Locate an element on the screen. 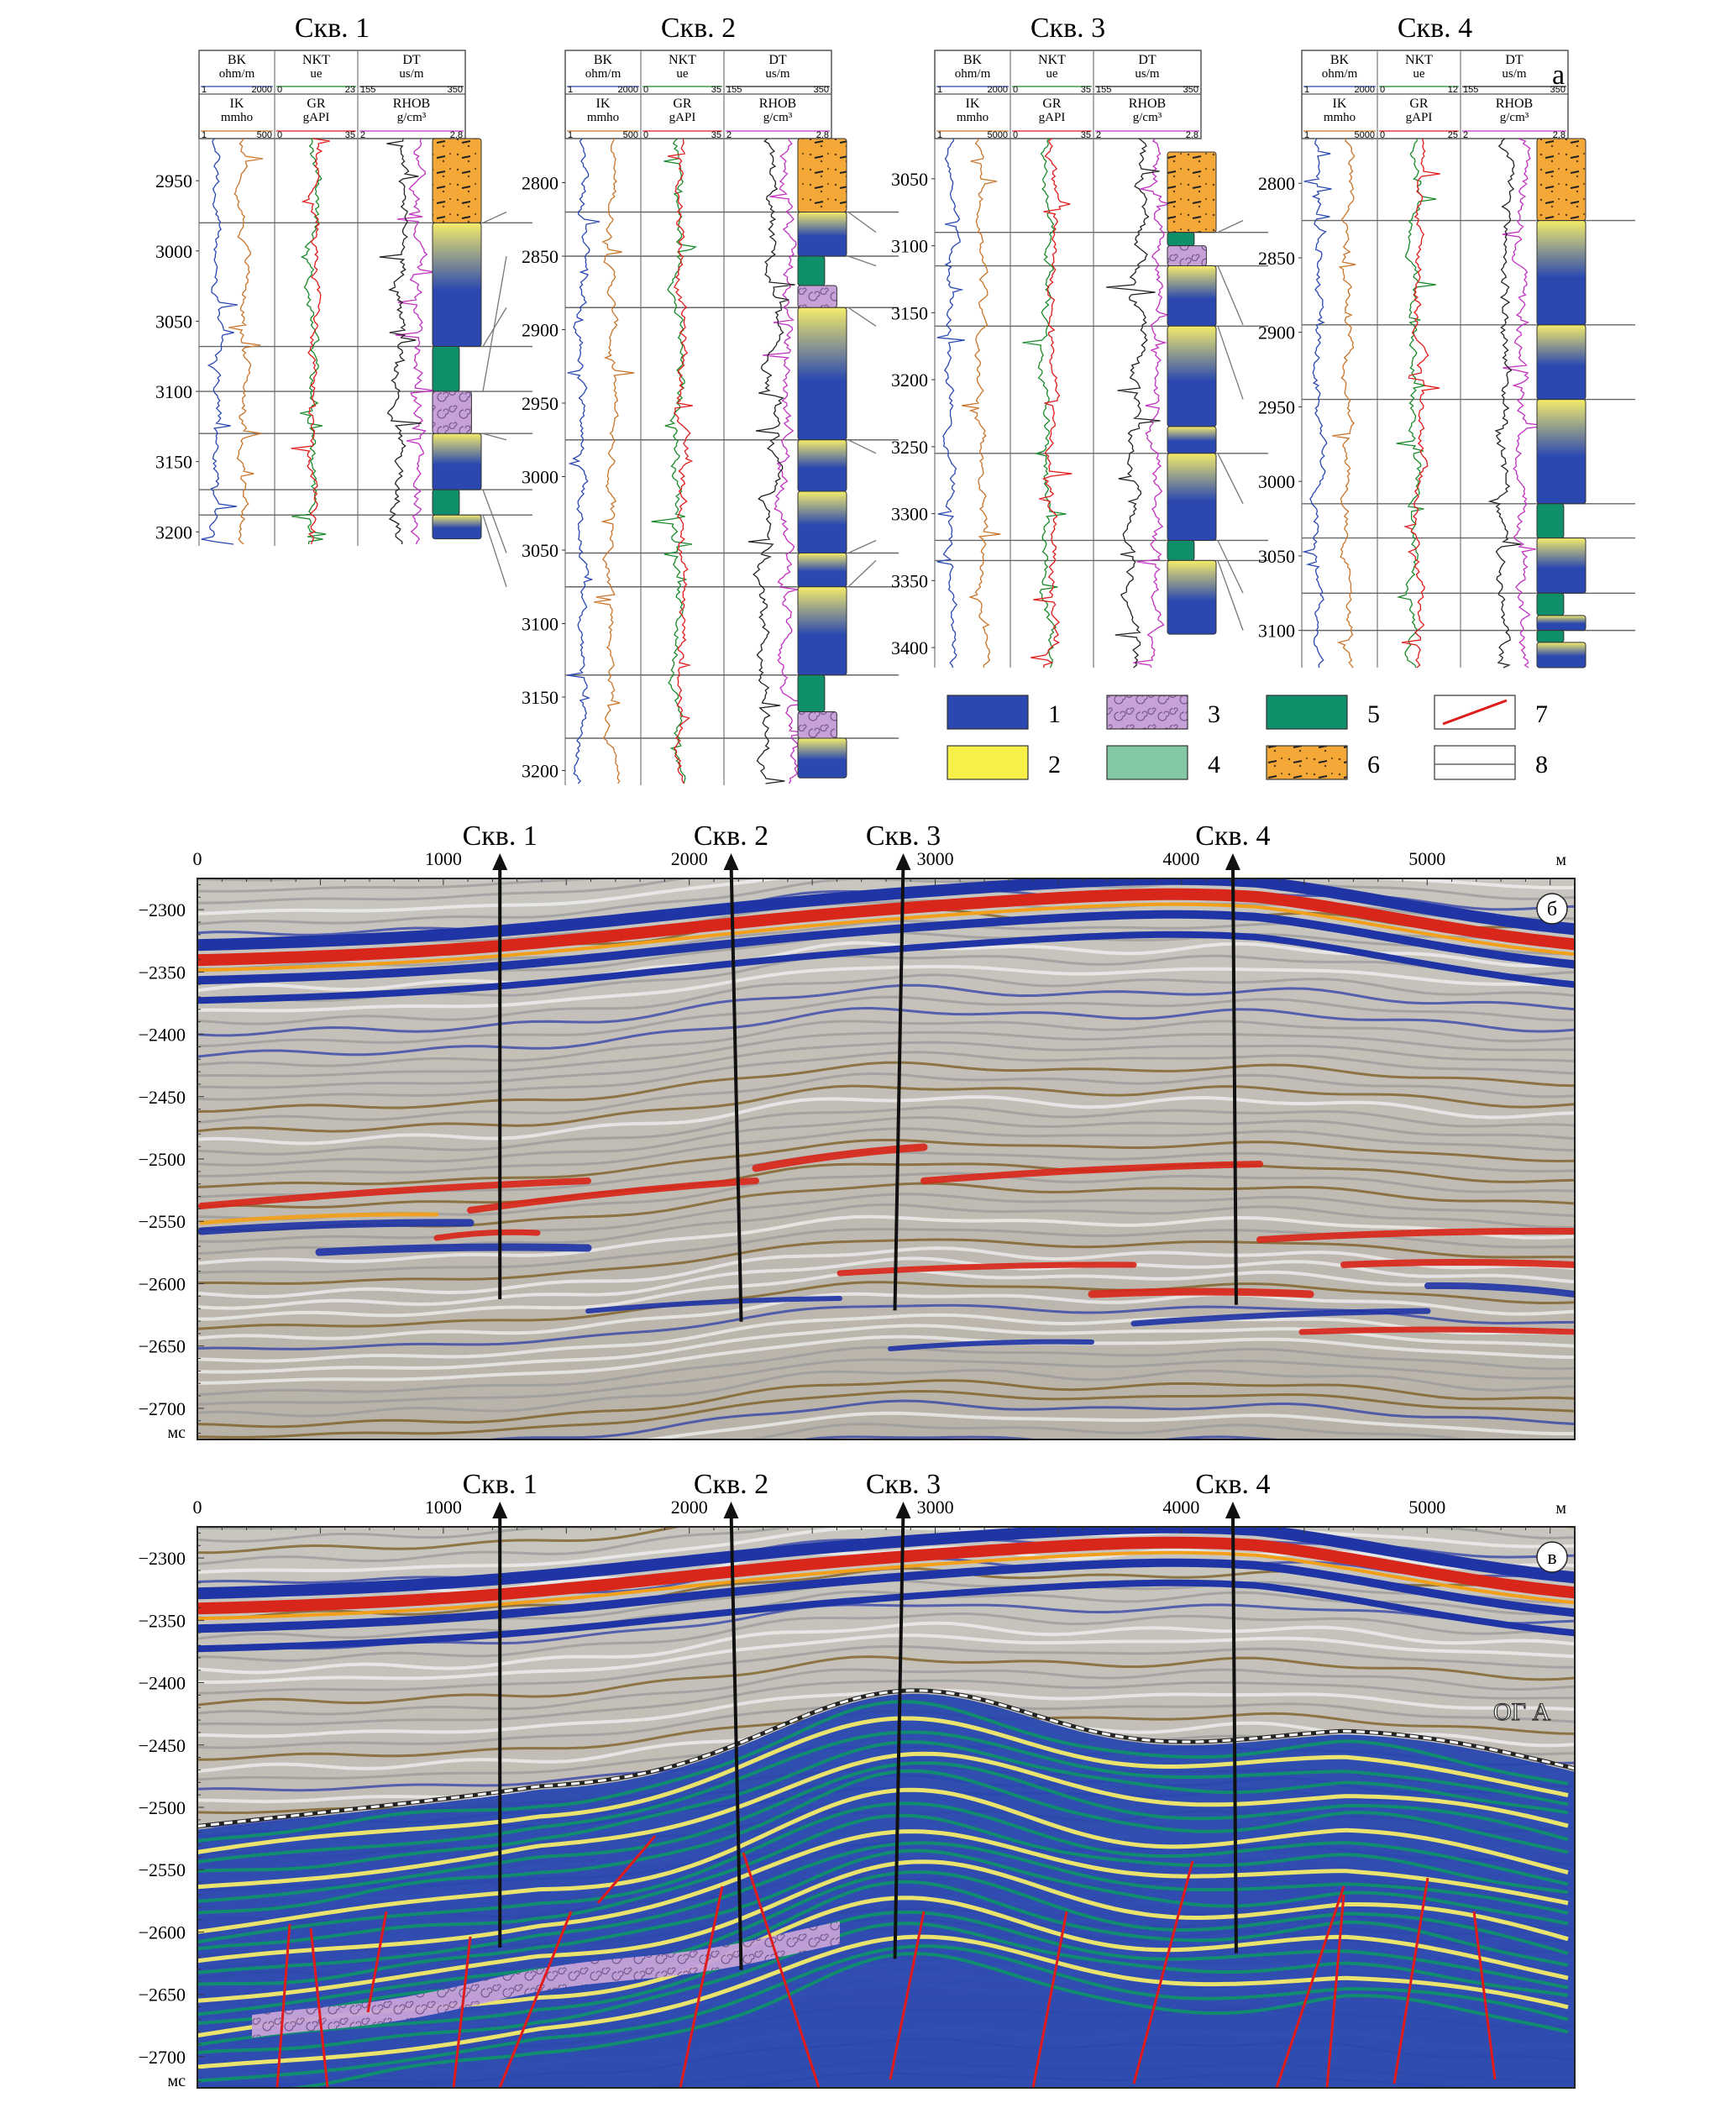 The image size is (1736, 2108). y-tick-label: −2700 is located at coordinates (162, 1408).